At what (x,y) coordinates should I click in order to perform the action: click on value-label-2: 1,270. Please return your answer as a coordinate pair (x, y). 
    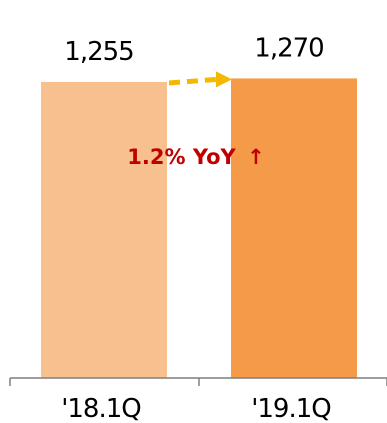
    Looking at the image, I should click on (288, 48).